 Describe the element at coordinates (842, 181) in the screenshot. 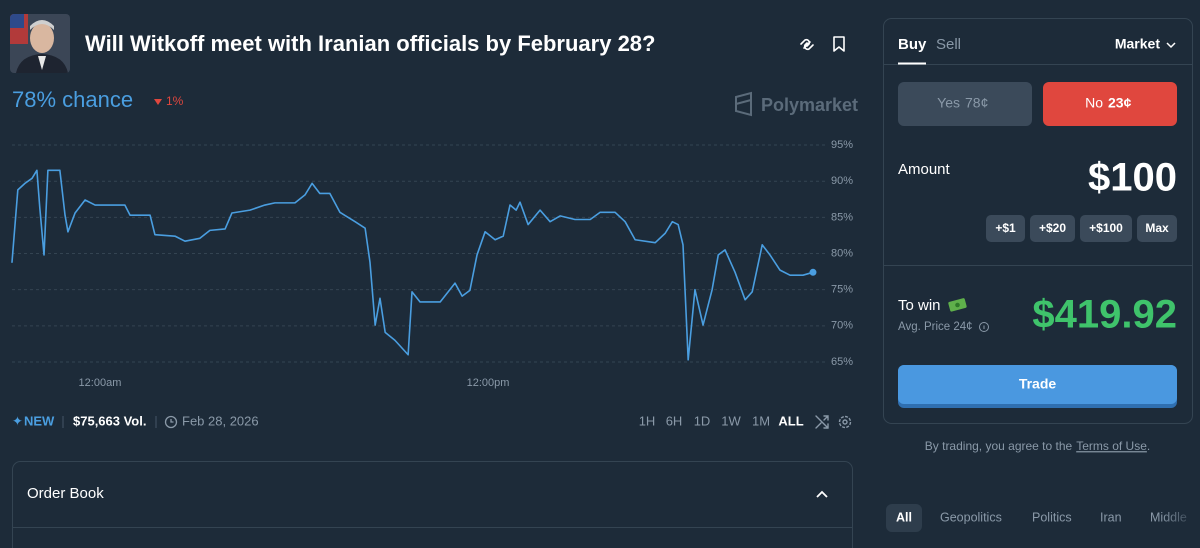

I see `y-tick-label: 90%` at that location.